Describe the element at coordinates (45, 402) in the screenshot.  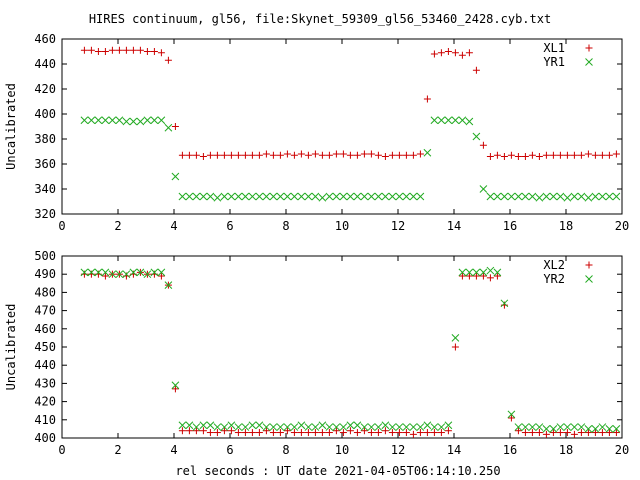
I see `y-tick-label: 420` at that location.